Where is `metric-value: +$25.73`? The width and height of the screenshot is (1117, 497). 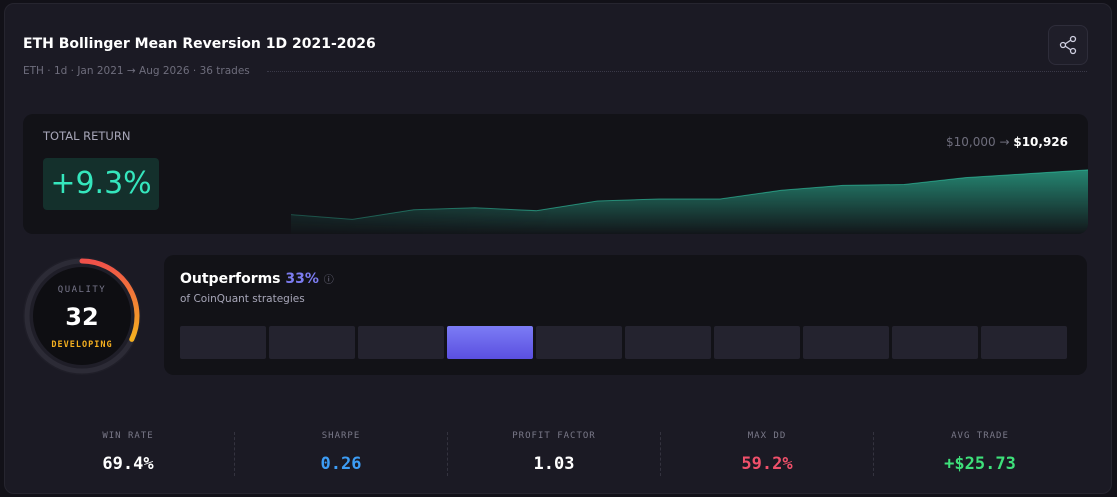 metric-value: +$25.73 is located at coordinates (980, 464).